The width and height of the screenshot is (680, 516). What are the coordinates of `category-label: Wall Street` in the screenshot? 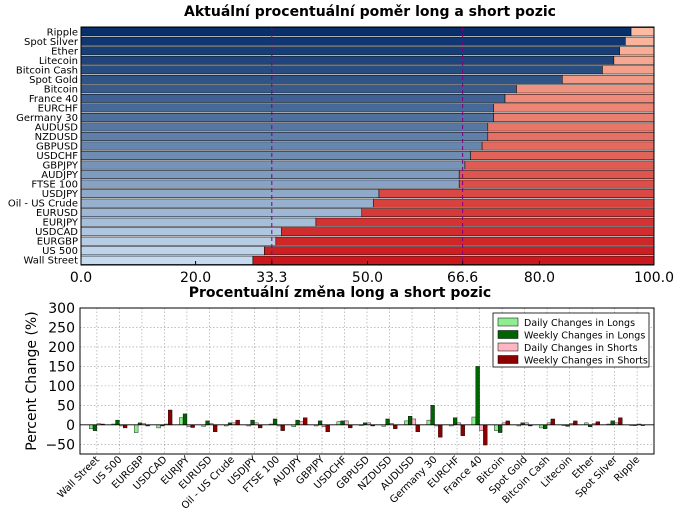 It's located at (51, 261).